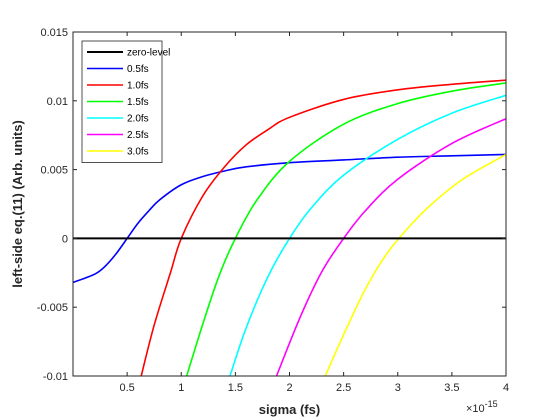 Image resolution: width=560 pixels, height=420 pixels. I want to click on x-axis-exponent: ×10⁻¹⁵, so click(482, 407).